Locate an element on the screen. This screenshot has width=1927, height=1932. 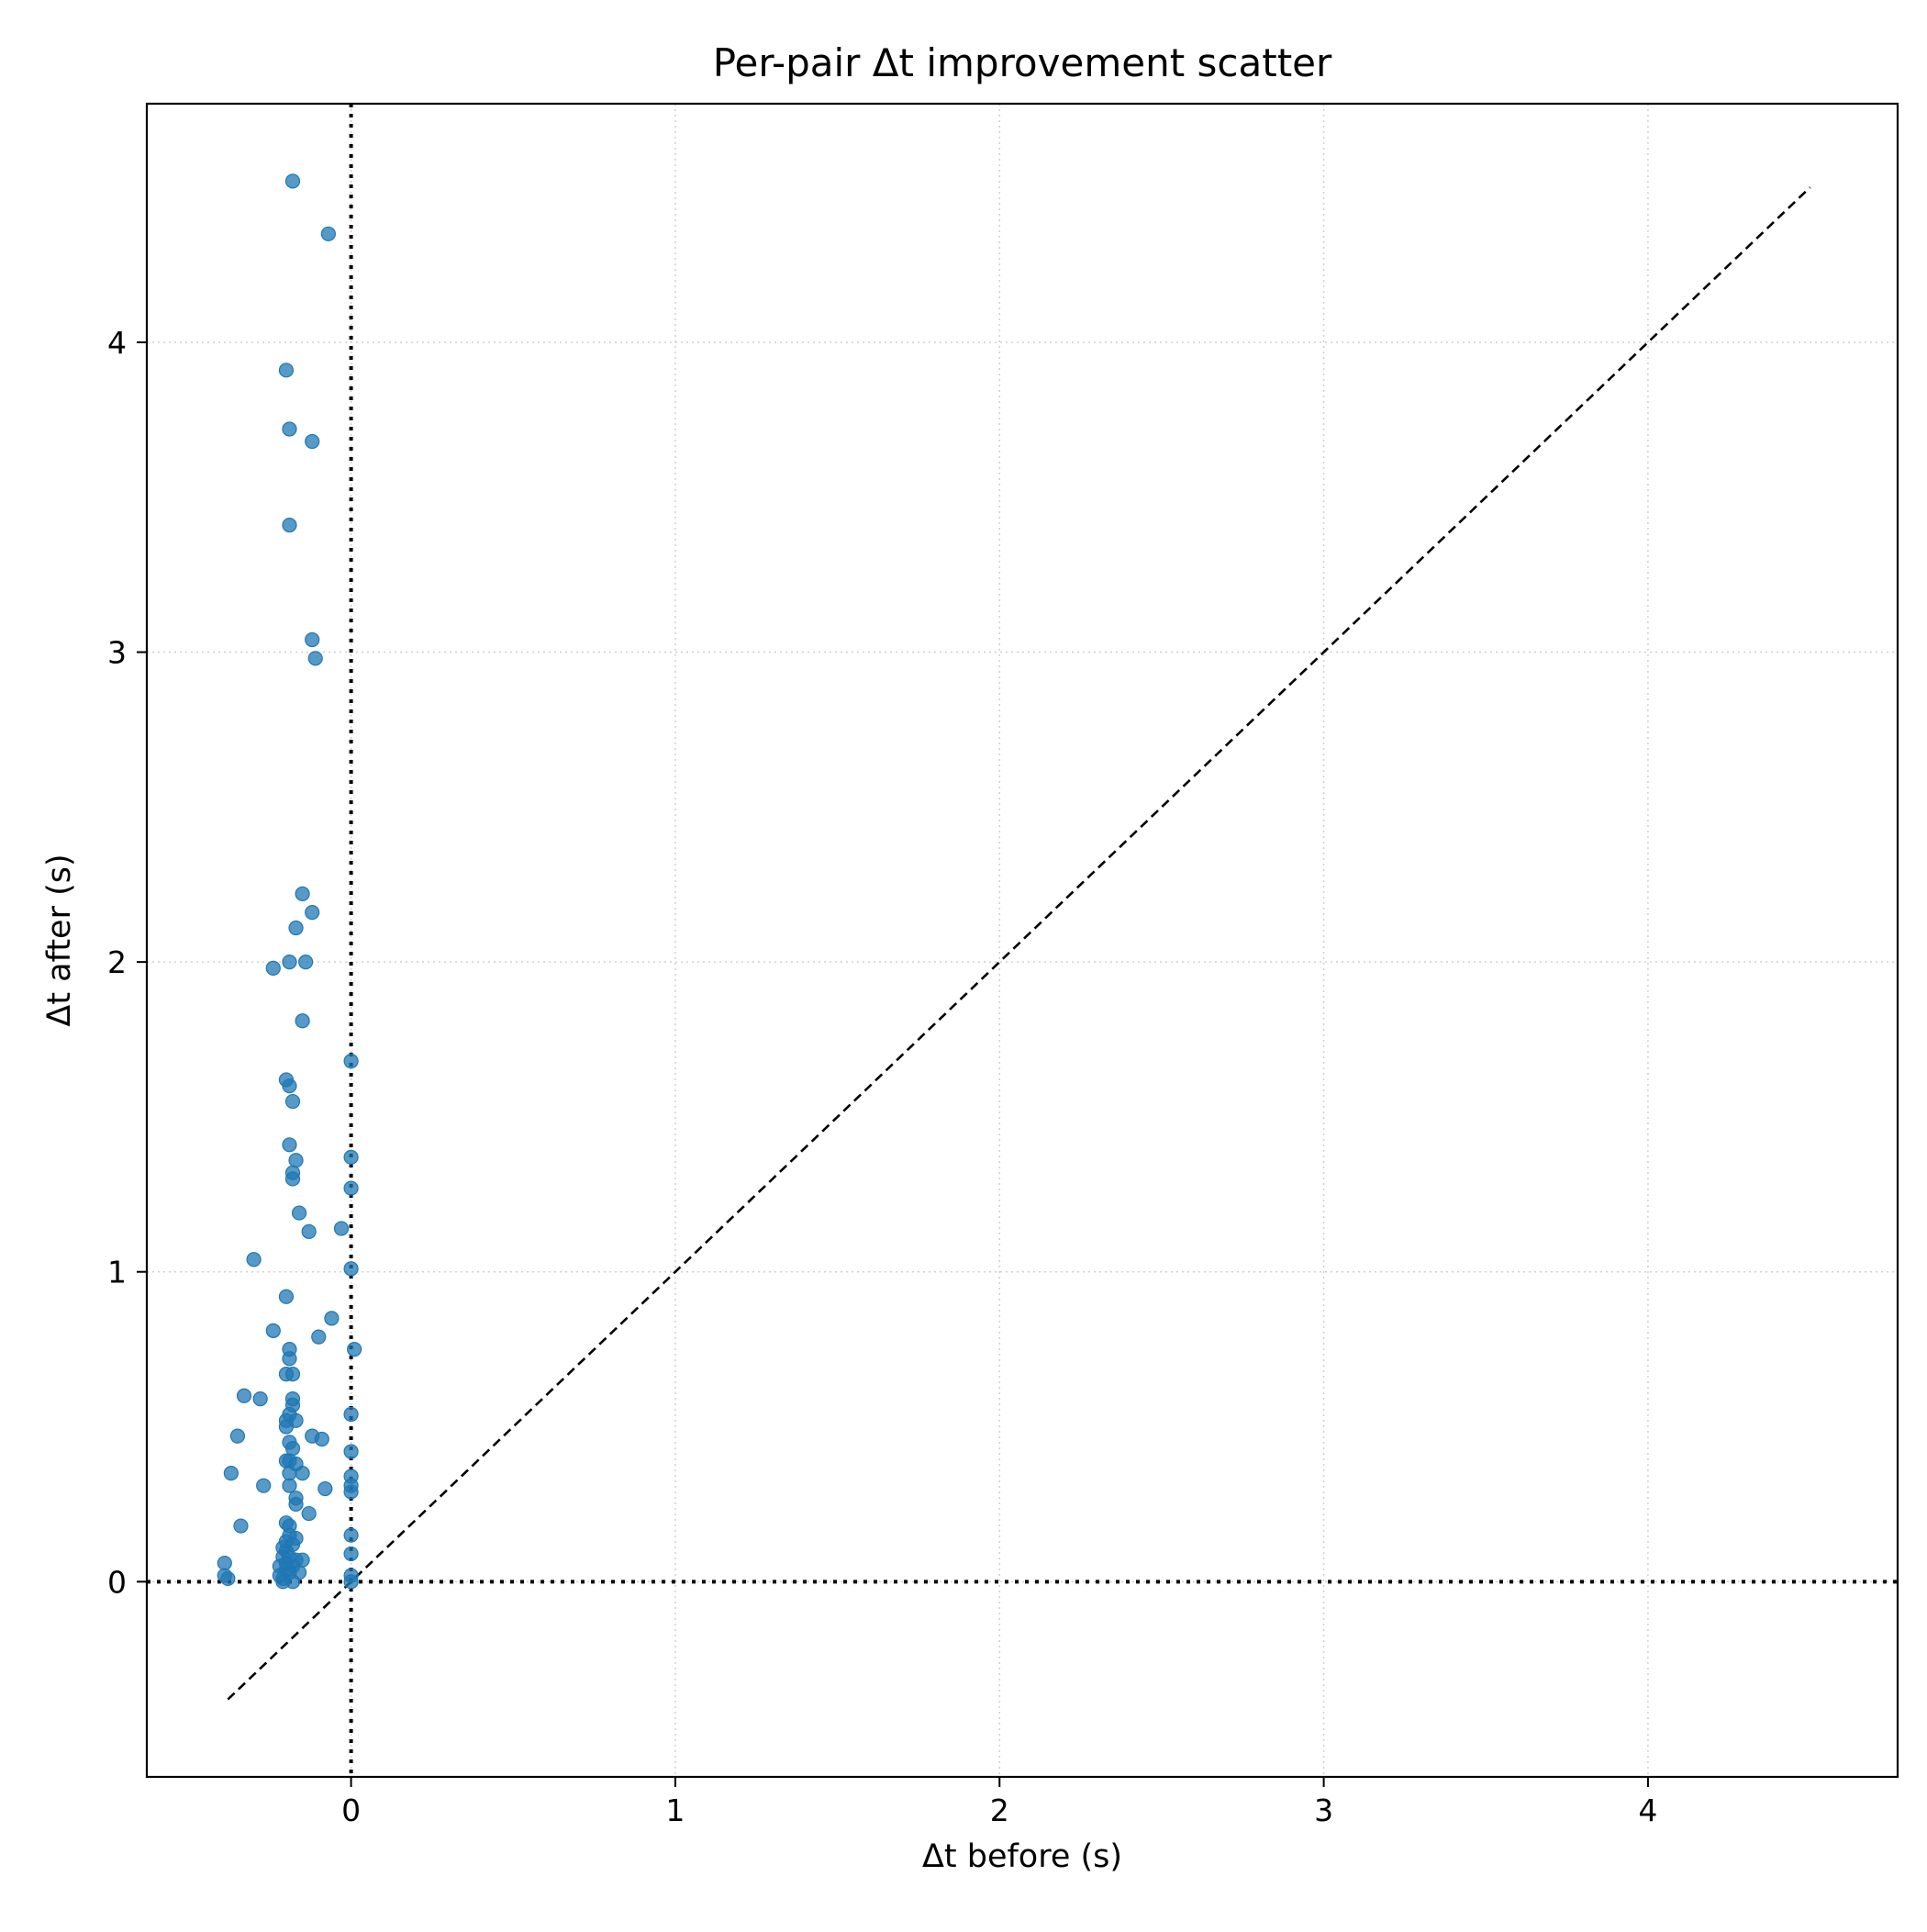
chart-title: Per-pair Δt improvement scatter is located at coordinates (1022, 63).